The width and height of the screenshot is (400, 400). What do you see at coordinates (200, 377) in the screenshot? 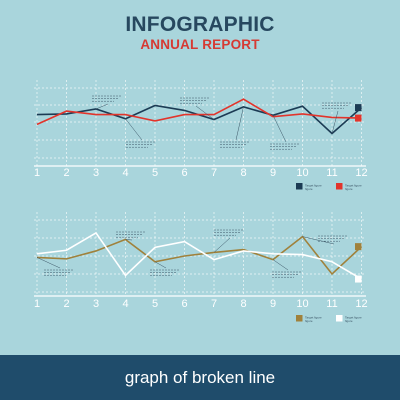
I see `footer-caption: graph of broken line` at bounding box center [200, 377].